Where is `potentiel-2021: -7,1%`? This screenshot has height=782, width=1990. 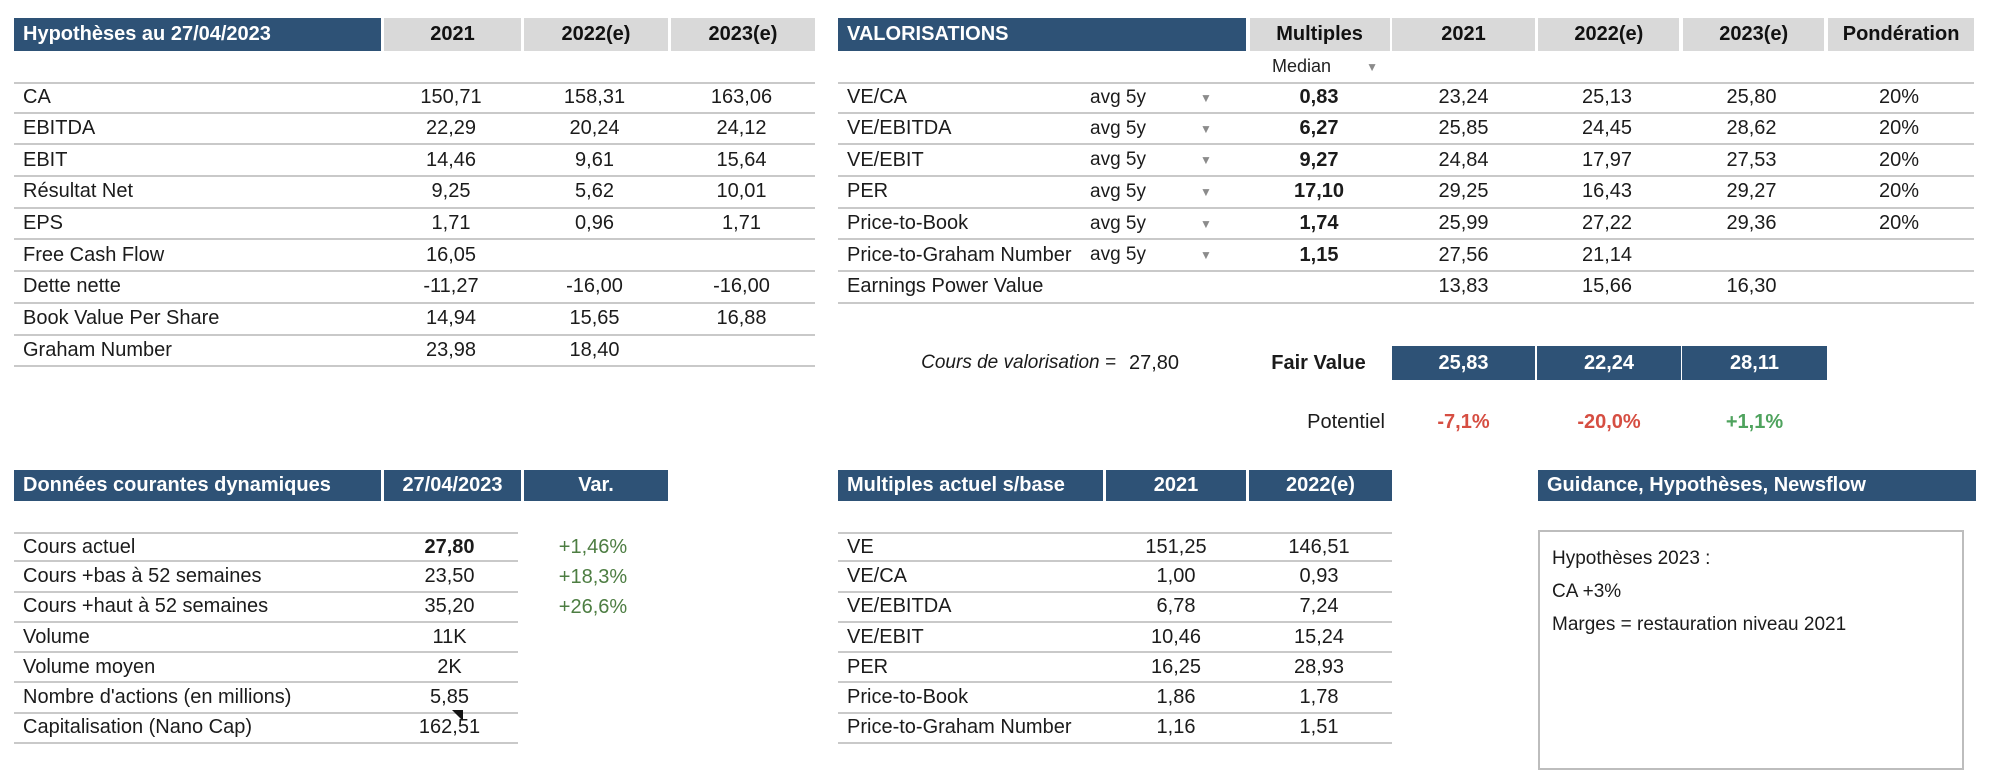 potentiel-2021: -7,1% is located at coordinates (1463, 421).